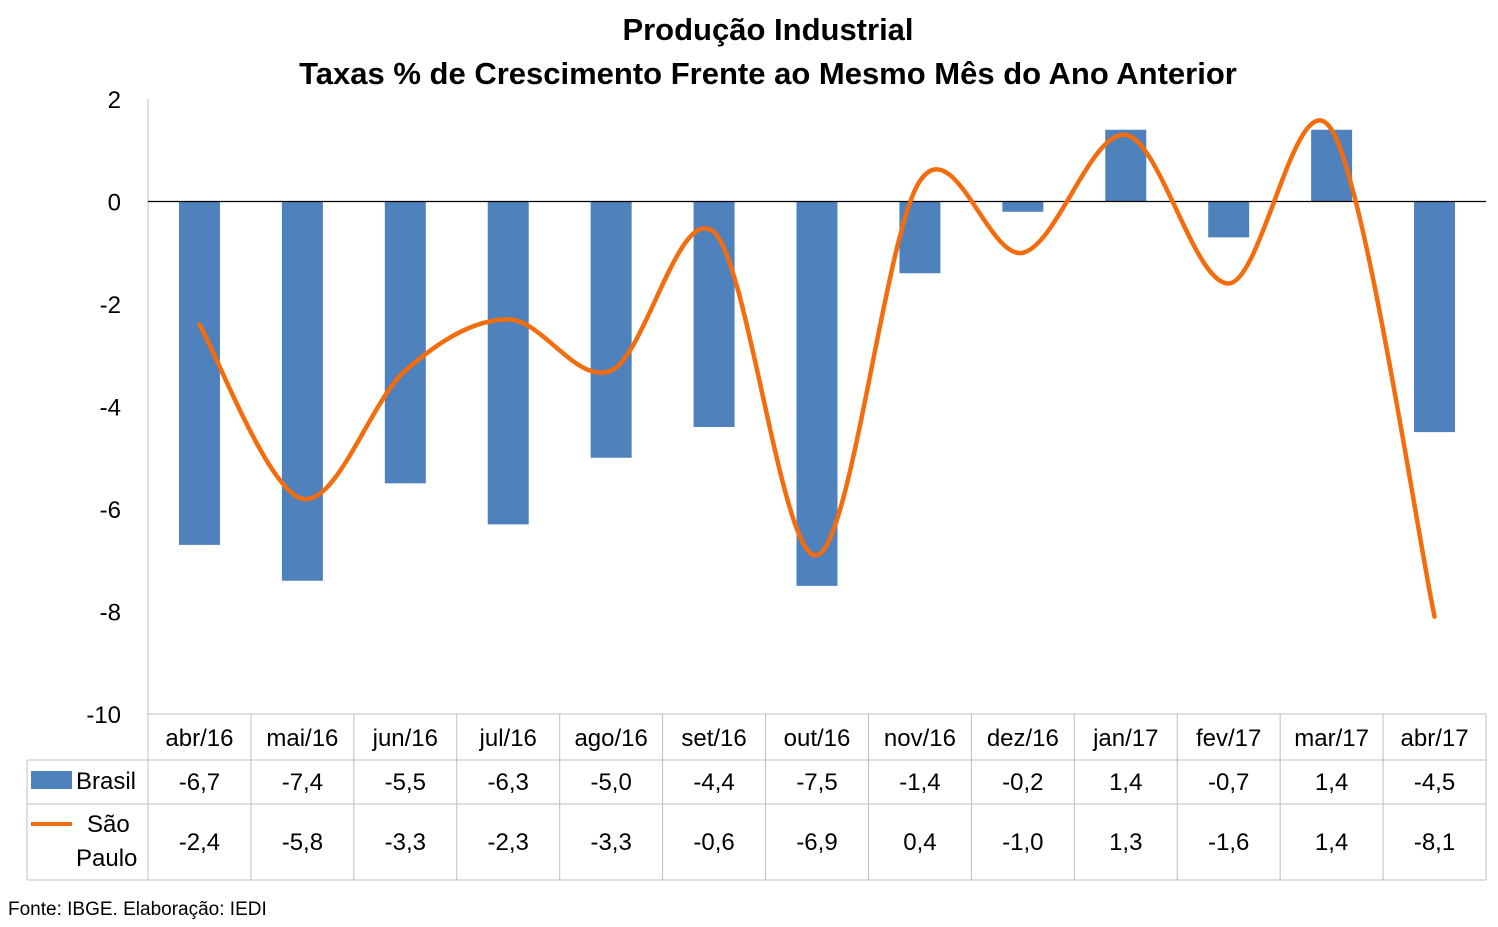 The image size is (1498, 927). I want to click on x-tick-label: fev/17, so click(1228, 738).